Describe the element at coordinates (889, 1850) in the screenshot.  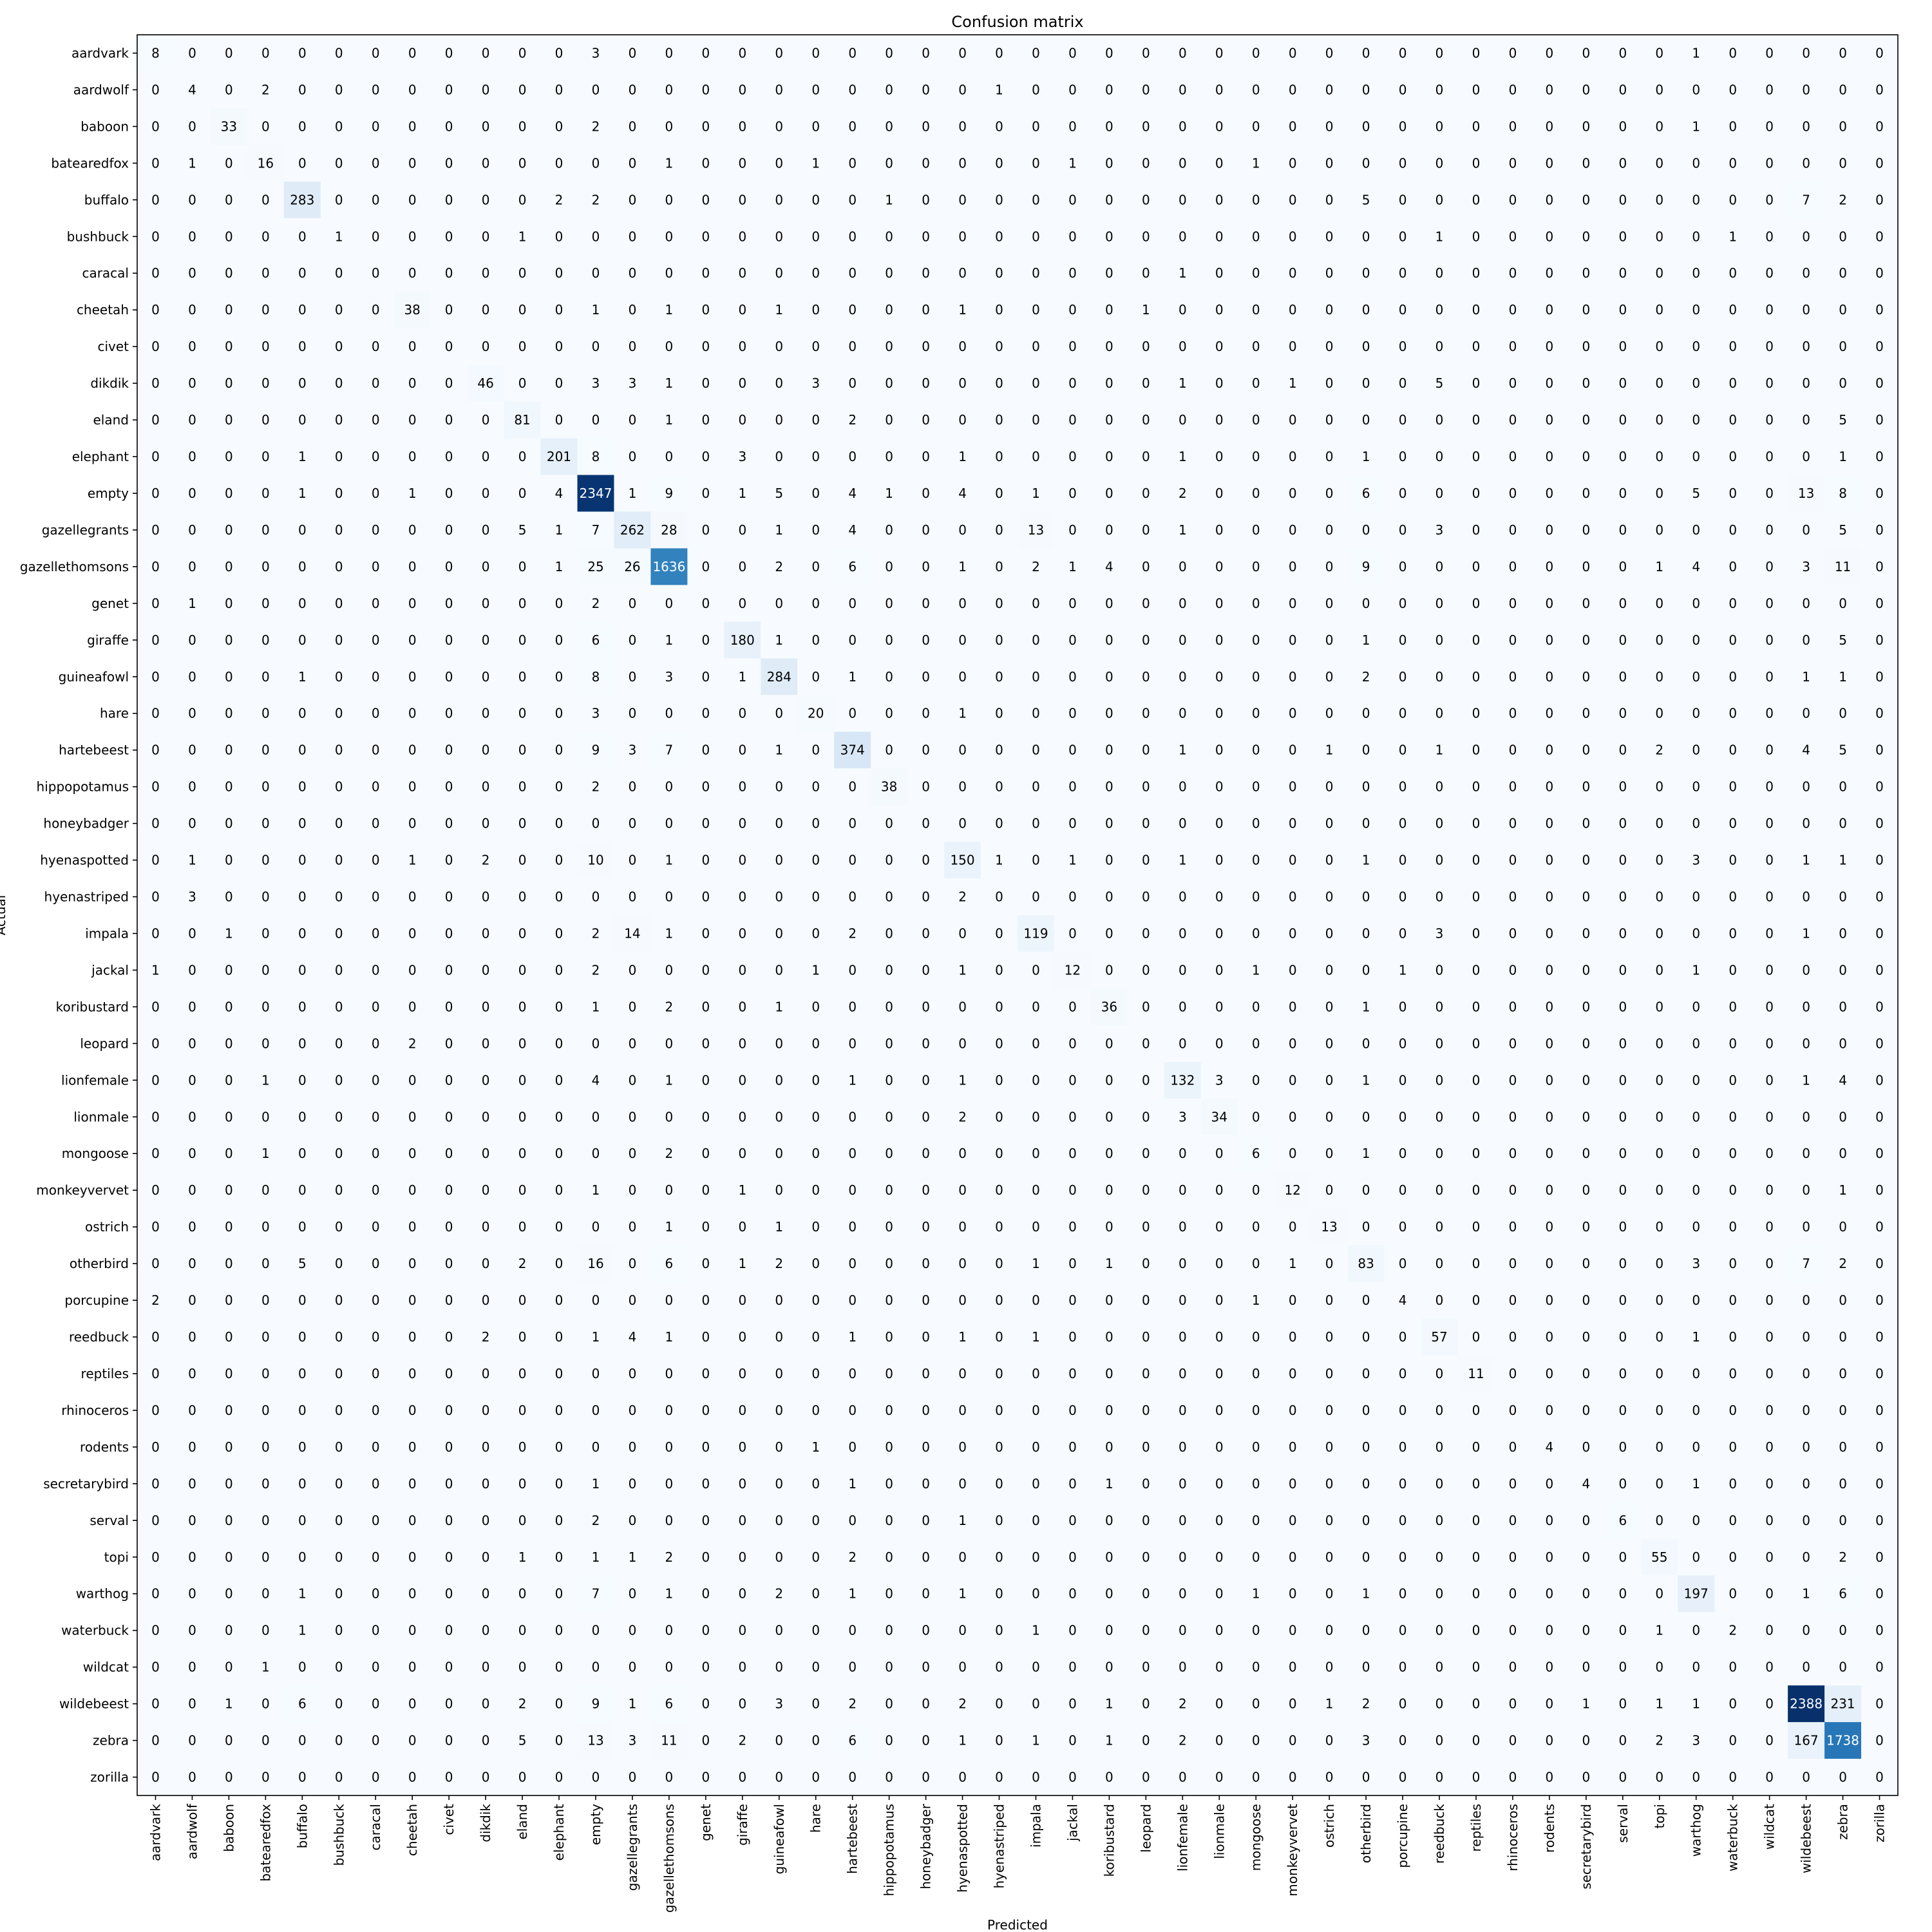
I see `x-tick-label: hippopotamus` at that location.